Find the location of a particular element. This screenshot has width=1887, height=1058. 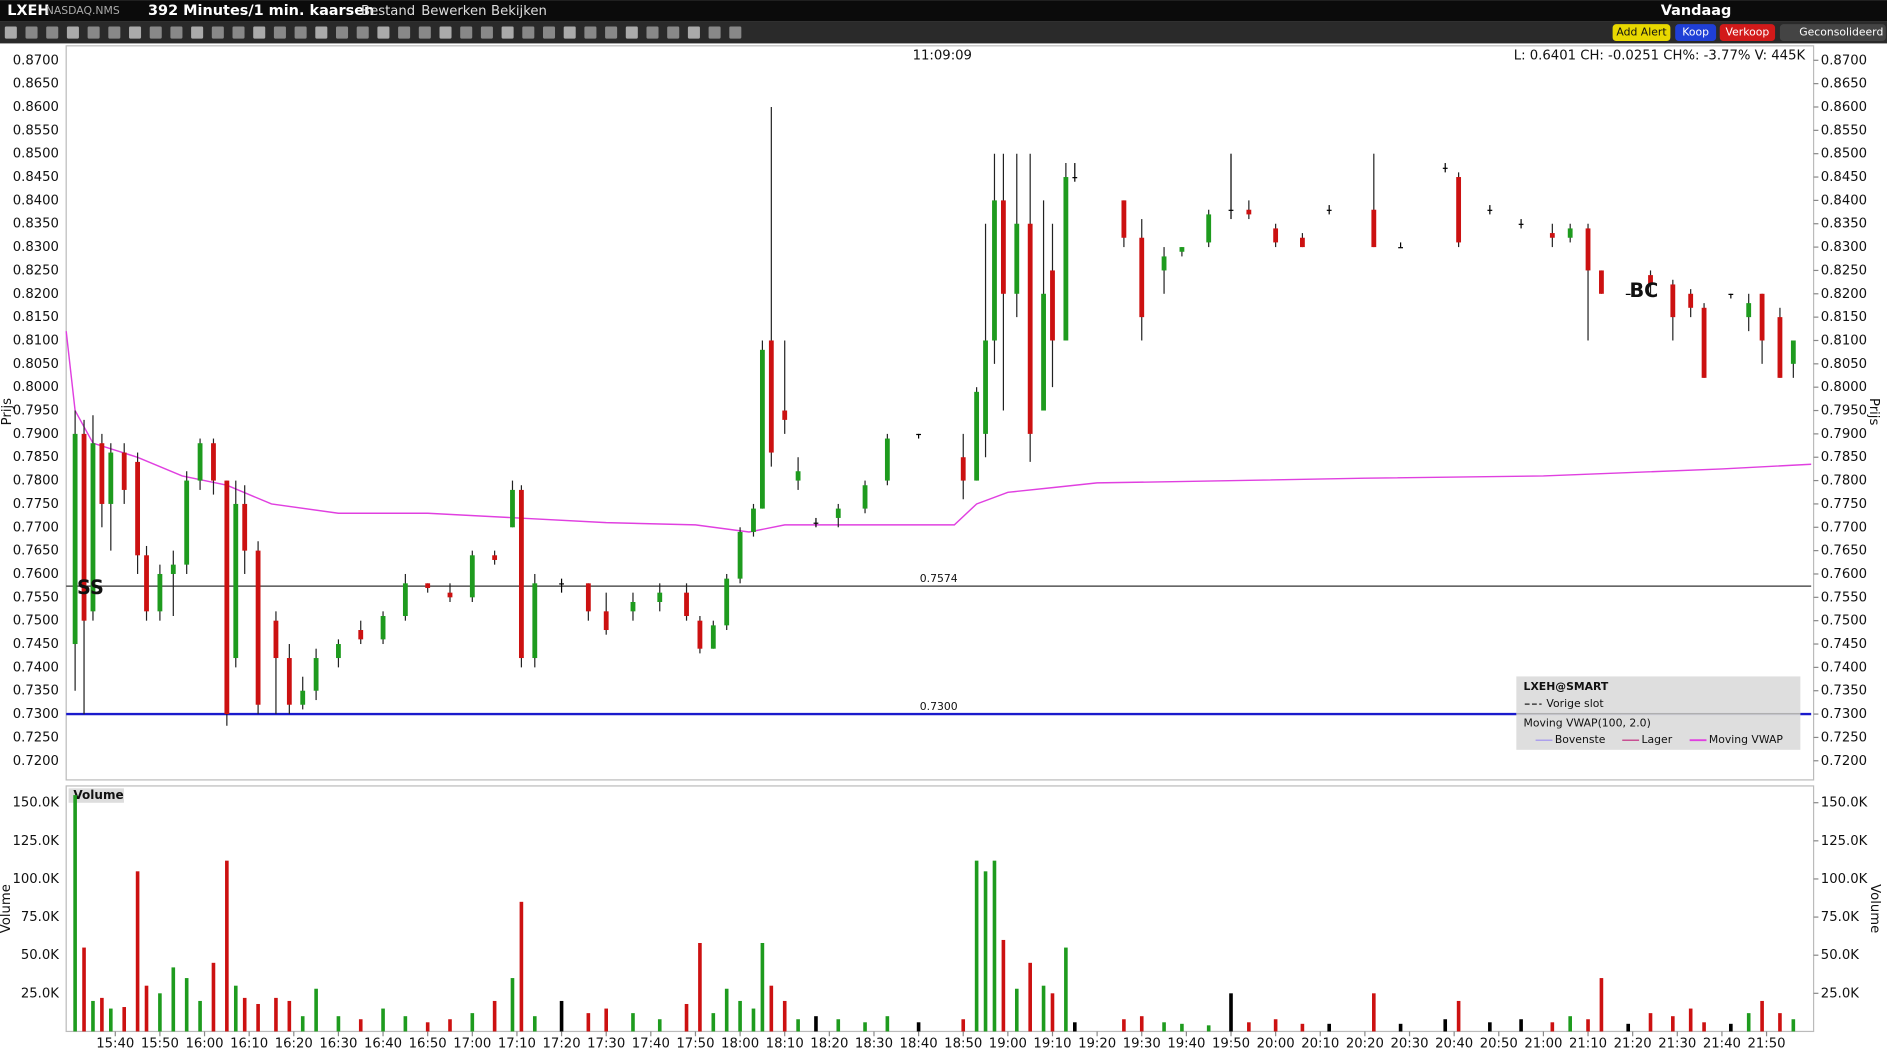

y-tick-label: 0.7850 is located at coordinates (1844, 457).